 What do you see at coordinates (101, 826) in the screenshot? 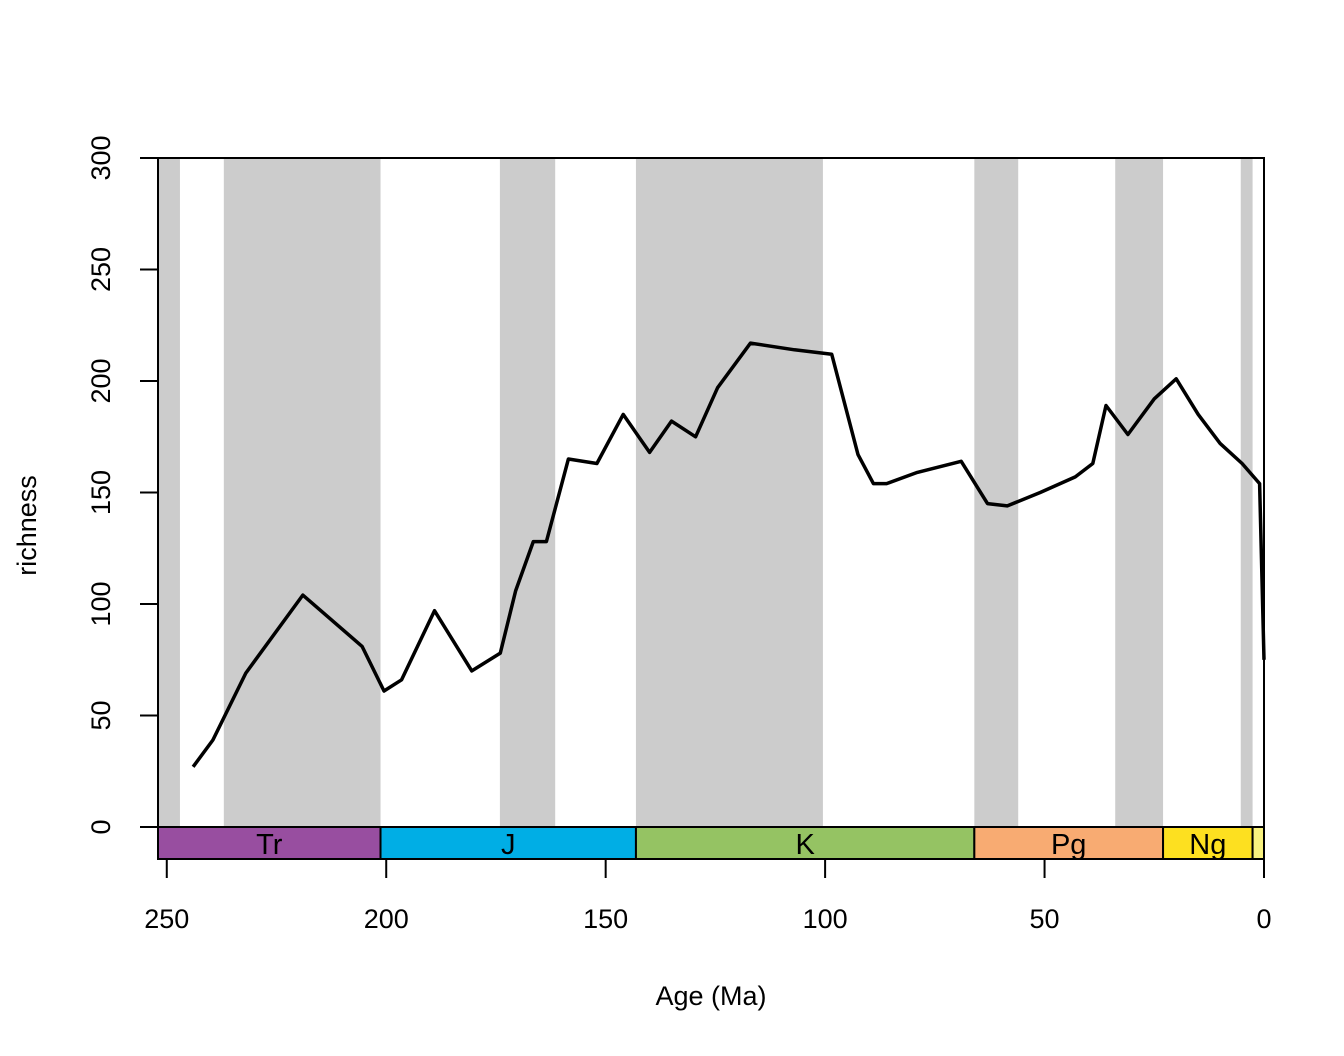
I see `y-tick-label: 0` at bounding box center [101, 826].